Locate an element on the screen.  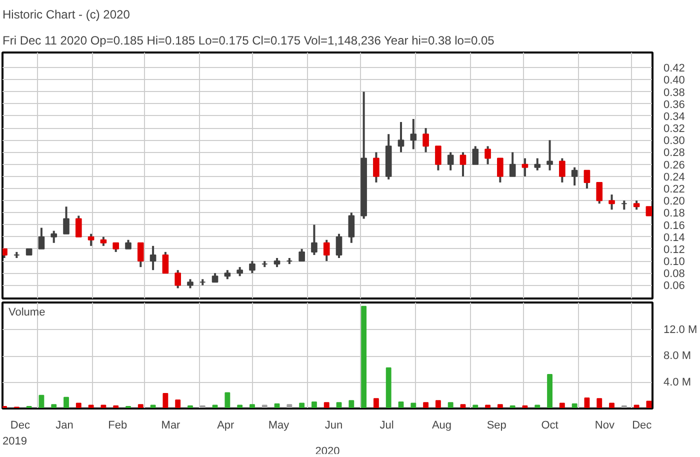
chart-subtitle: Fri Dec 11 2020 Op=0.185 Hi=0.185 Lo=0.175 Cl=0.175 Vol=1,148,236 Year hi=0.38 lo=0.05 is located at coordinates (248, 41).